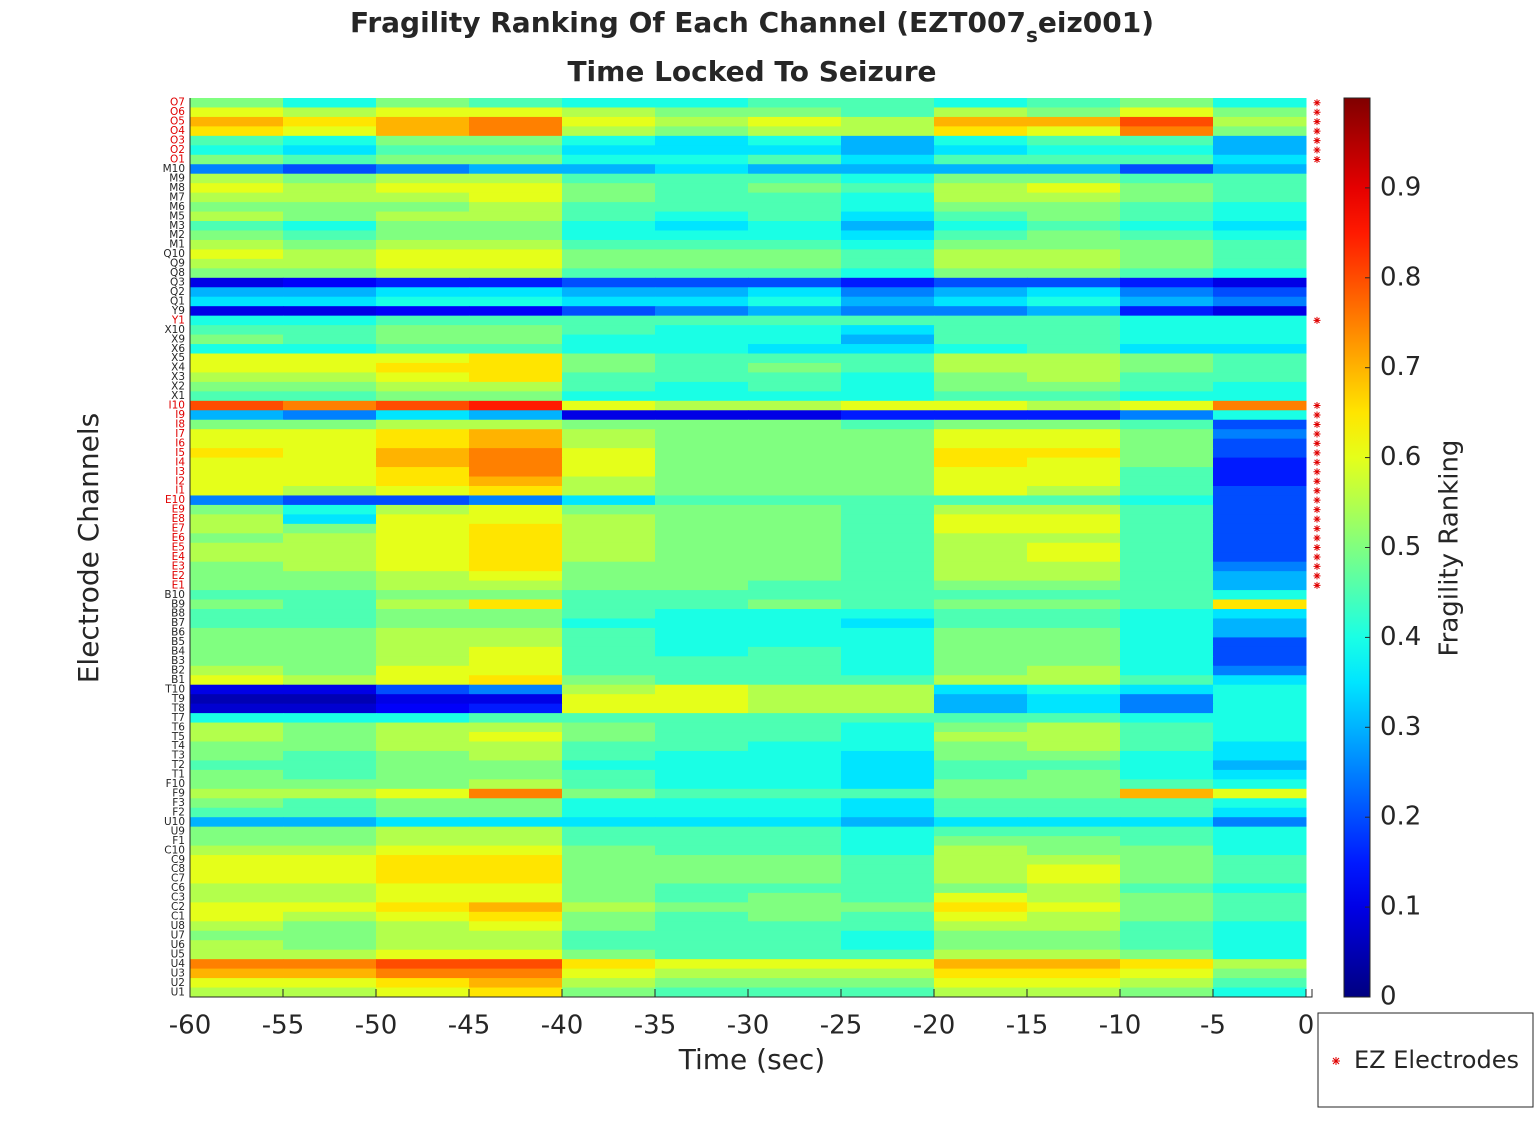 The image size is (1535, 1121). What do you see at coordinates (178, 661) in the screenshot?
I see `channel-label: B3` at bounding box center [178, 661].